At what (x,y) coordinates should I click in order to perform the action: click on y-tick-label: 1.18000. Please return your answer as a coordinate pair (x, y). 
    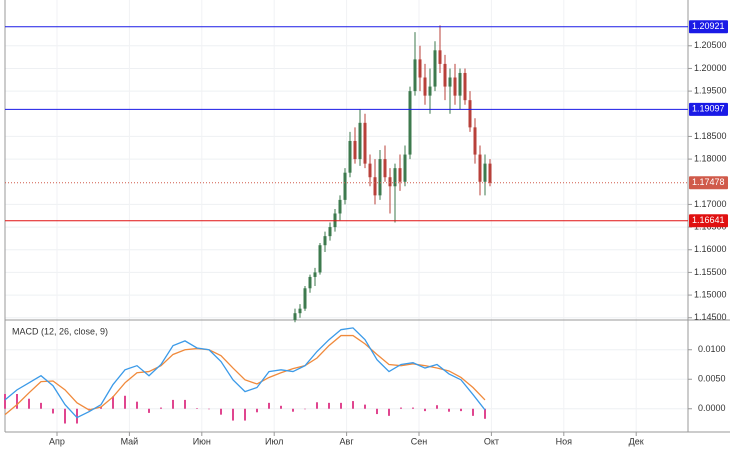
    Looking at the image, I should click on (710, 158).